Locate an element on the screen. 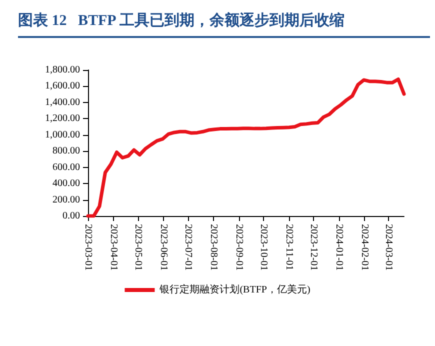 This screenshot has width=435, height=346. x-tick-label: 2023-03-01 is located at coordinates (88, 247).